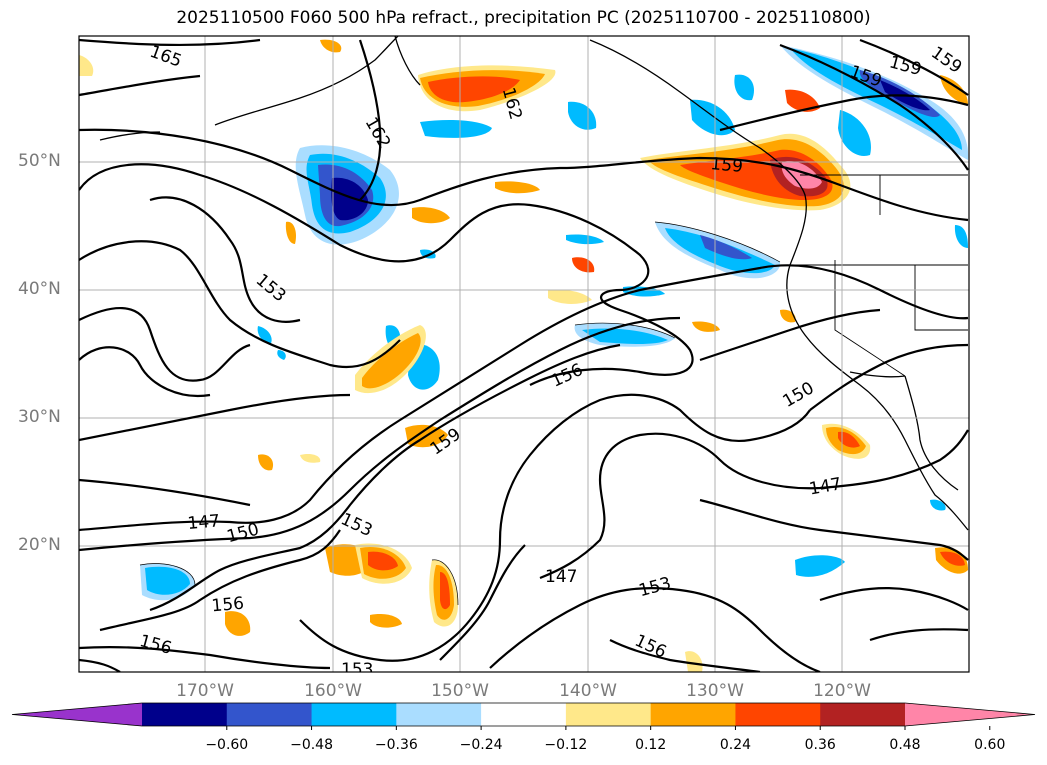 Image resolution: width=1047 pixels, height=765 pixels. Describe the element at coordinates (820, 745) in the screenshot. I see `colorbar-tick-label: 0.36` at that location.